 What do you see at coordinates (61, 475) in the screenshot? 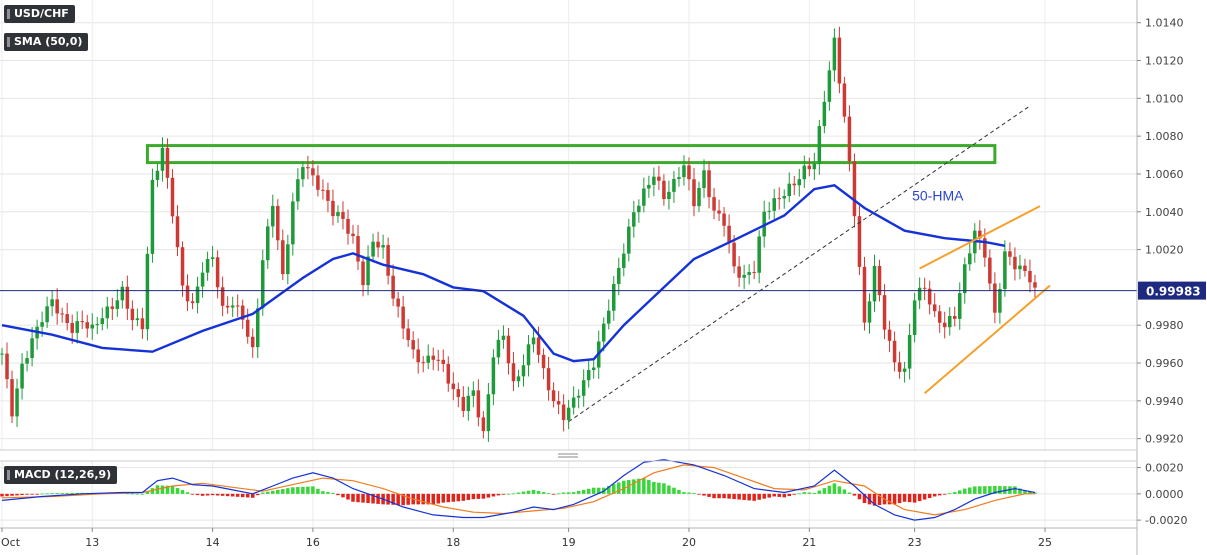
I see `macd-label: MACD (12,26,9)` at bounding box center [61, 475].